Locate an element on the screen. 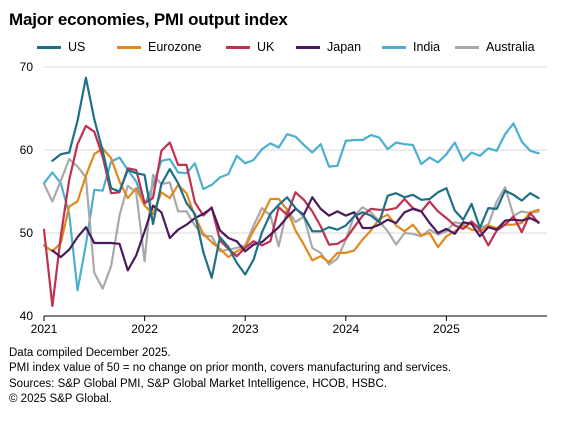  legend-label-india: India is located at coordinates (427, 47).